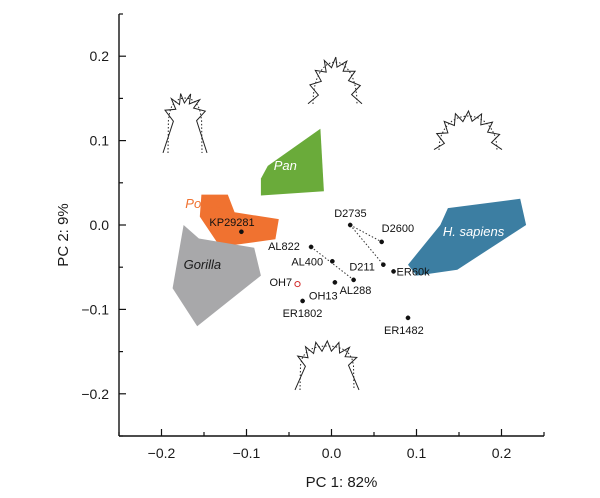 This screenshot has width=600, height=498. What do you see at coordinates (335, 282) in the screenshot?
I see `point-oh13` at bounding box center [335, 282].